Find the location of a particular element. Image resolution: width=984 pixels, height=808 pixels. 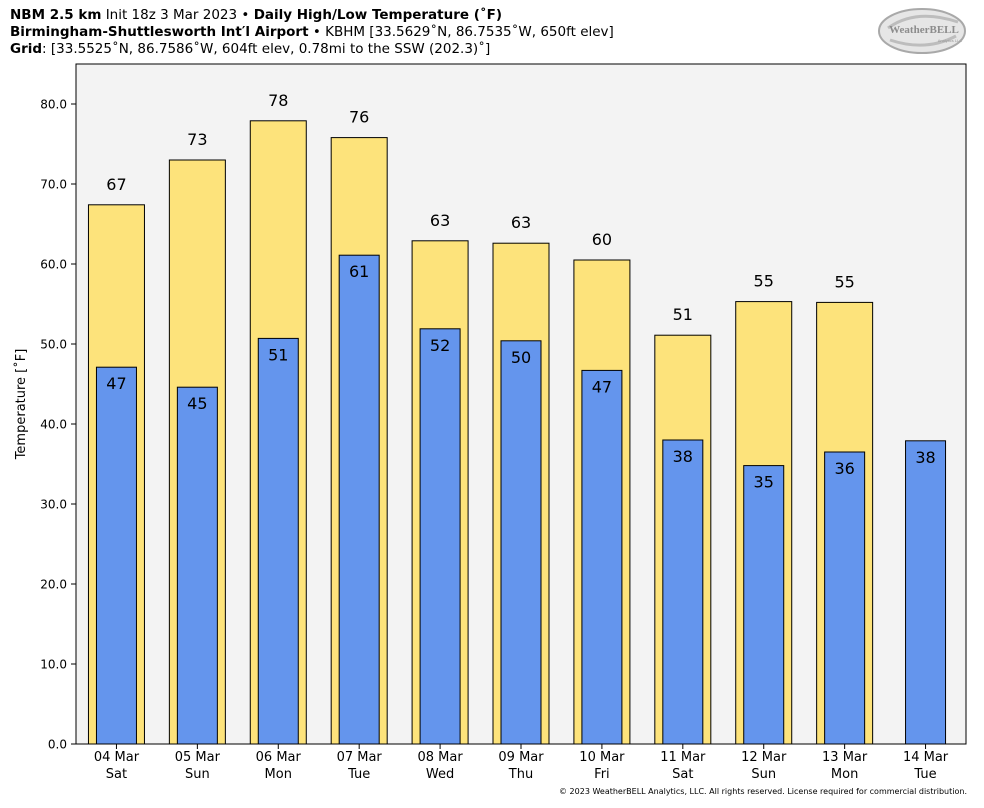

low-value-label: 36 is located at coordinates (844, 468).